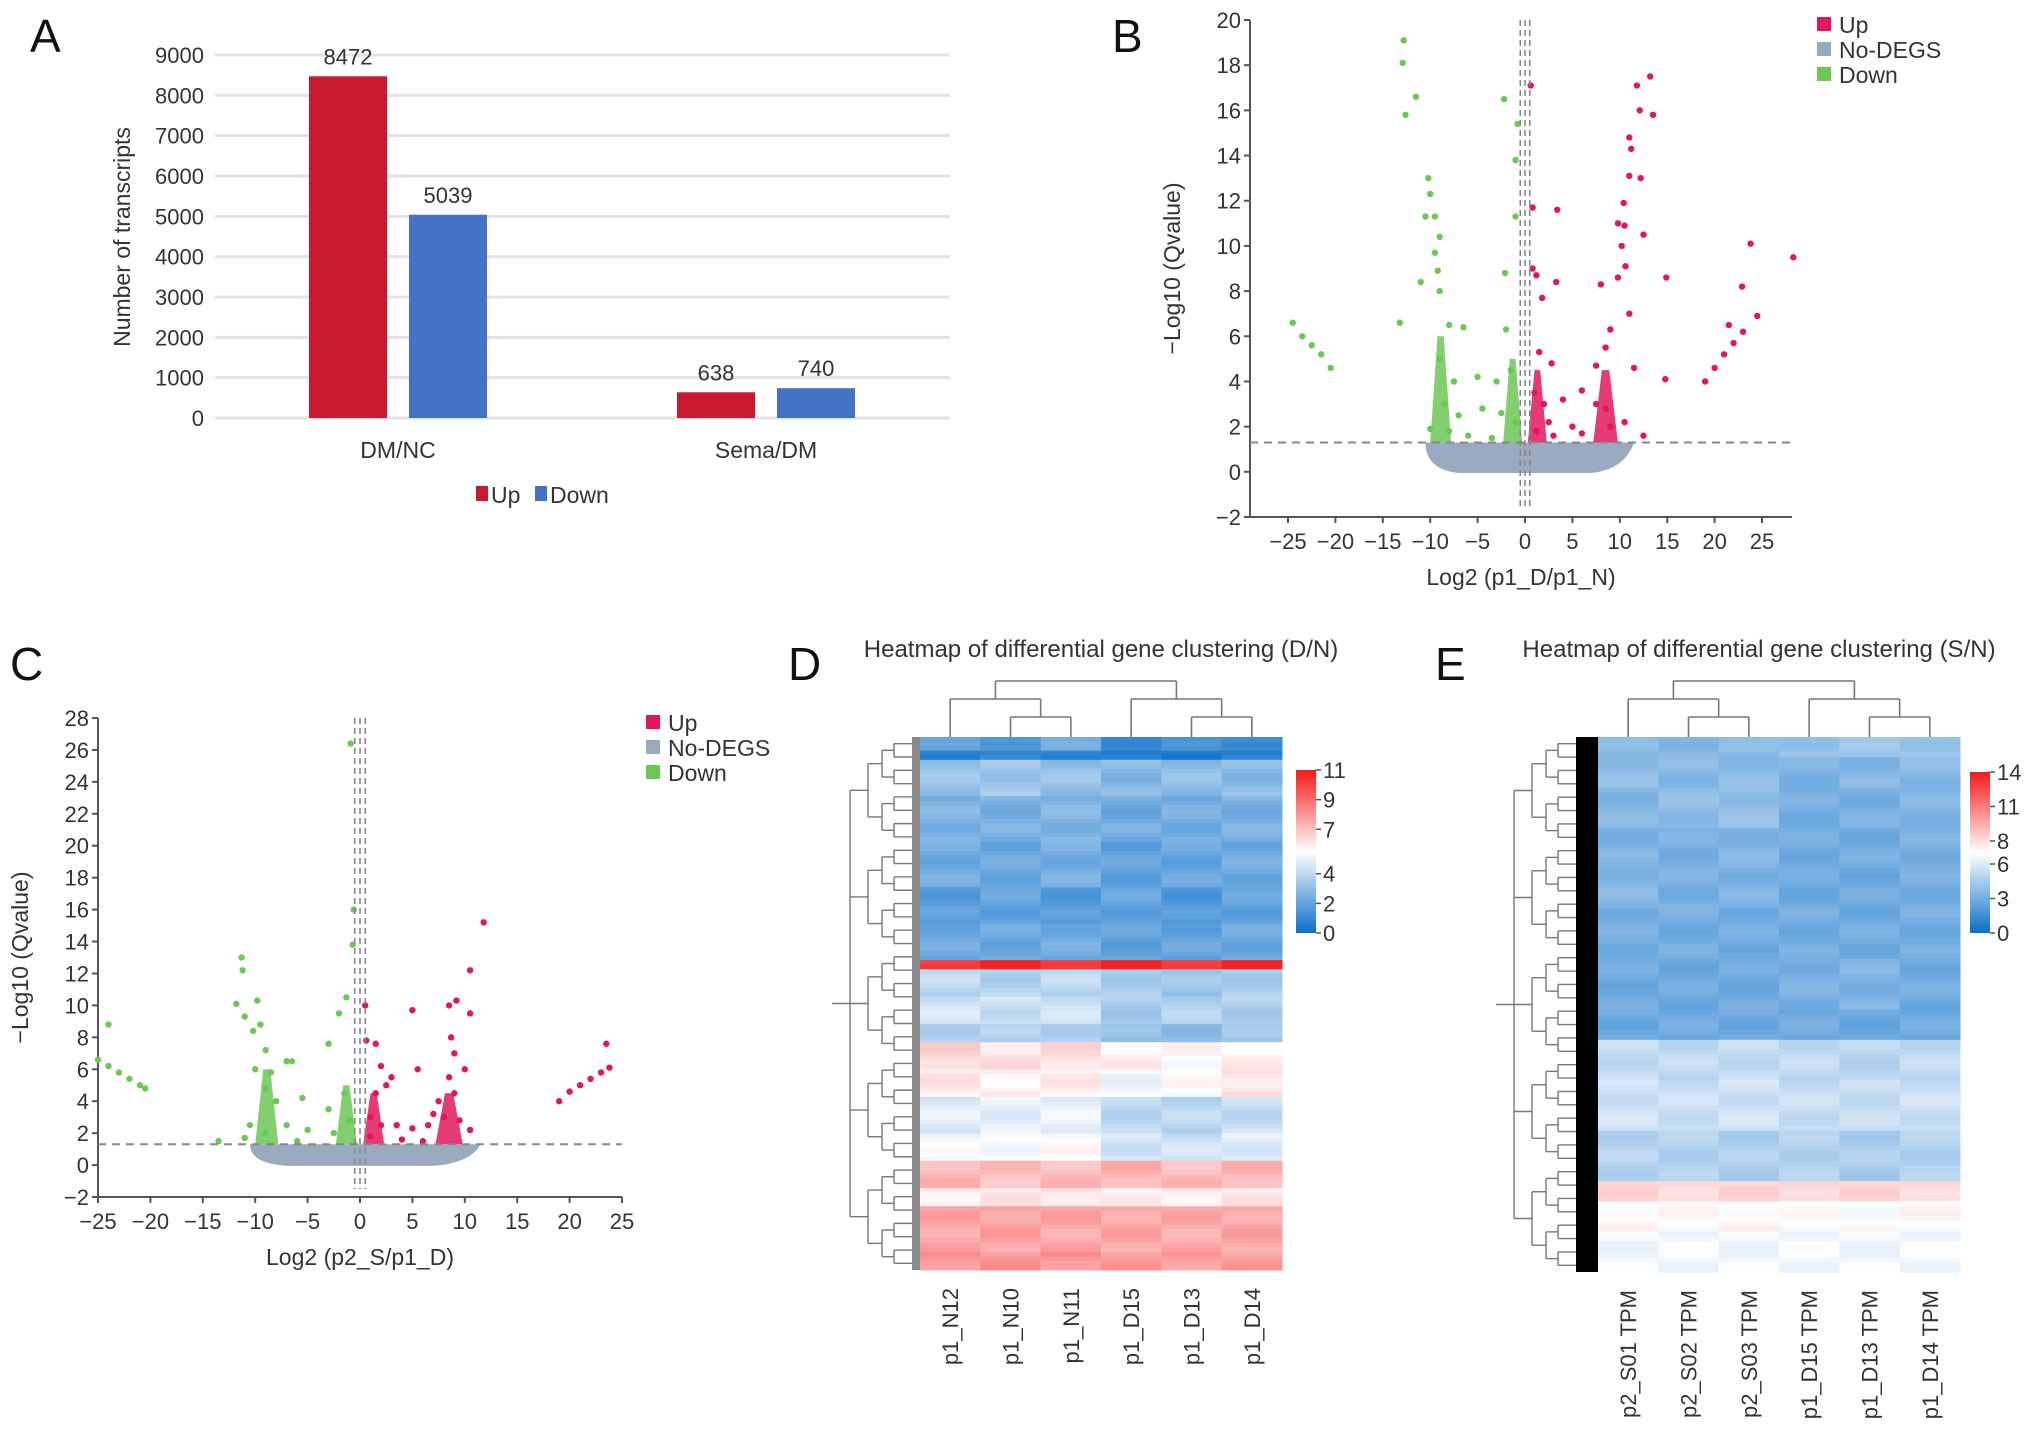 This screenshot has height=1434, width=2032. Describe the element at coordinates (1235, 336) in the screenshot. I see `y-tick-label: 6` at that location.